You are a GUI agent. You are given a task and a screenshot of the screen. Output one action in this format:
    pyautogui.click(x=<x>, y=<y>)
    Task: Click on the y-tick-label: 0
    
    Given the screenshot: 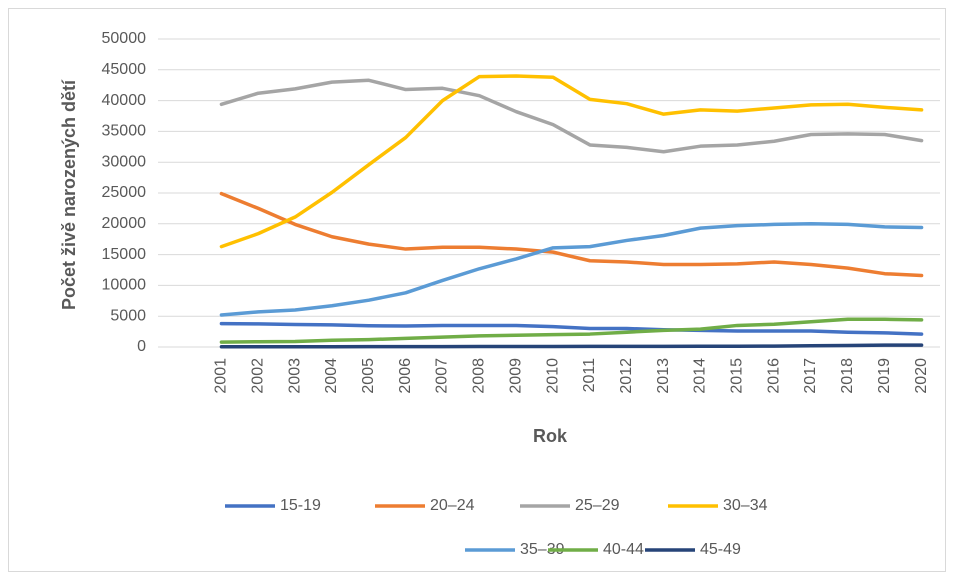 What is the action you would take?
    pyautogui.click(x=141, y=346)
    